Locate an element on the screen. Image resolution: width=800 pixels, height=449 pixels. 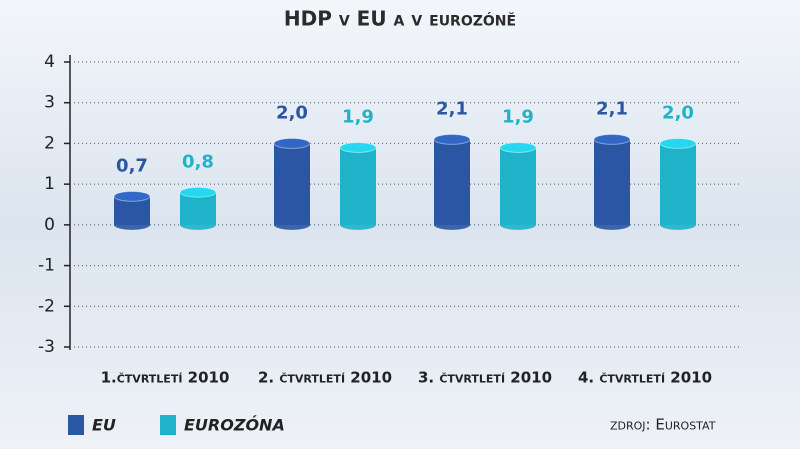
source: zdroj: Eurostat is located at coordinates (663, 425).